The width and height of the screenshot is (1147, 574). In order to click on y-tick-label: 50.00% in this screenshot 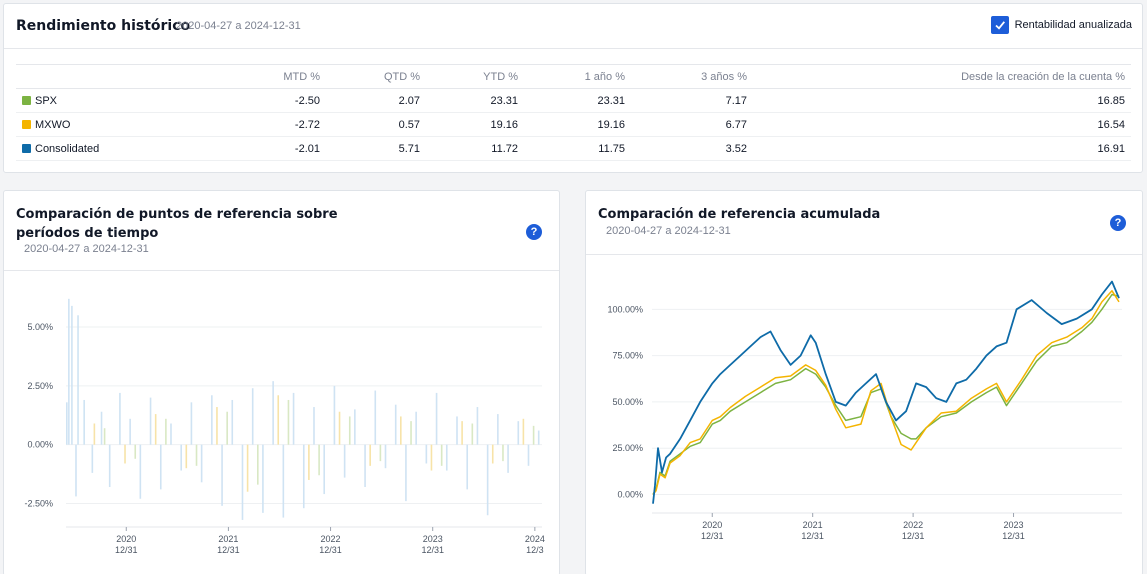, I will do `click(627, 402)`.